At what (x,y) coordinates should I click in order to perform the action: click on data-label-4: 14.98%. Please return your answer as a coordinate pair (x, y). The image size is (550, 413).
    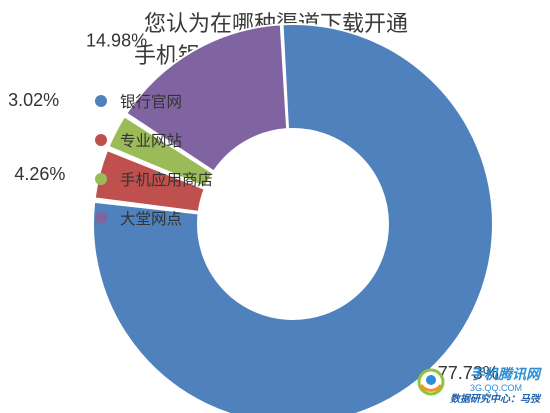
    Looking at the image, I should click on (116, 40).